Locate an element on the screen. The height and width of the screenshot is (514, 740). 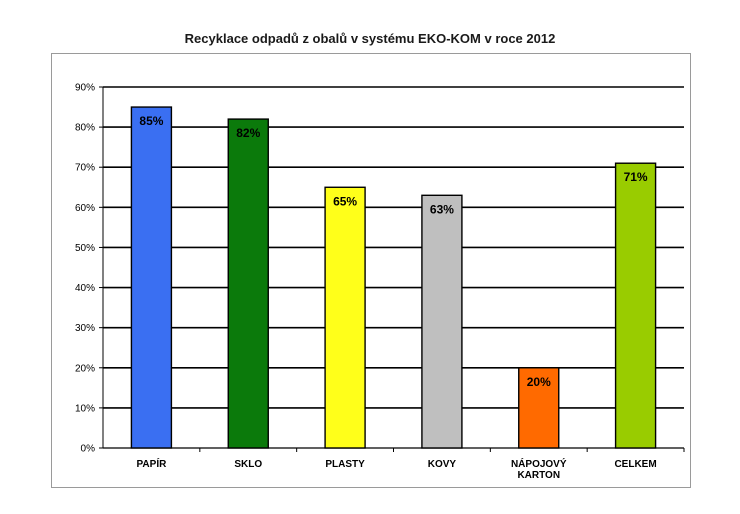
x-tick-label: PLASTY is located at coordinates (345, 464).